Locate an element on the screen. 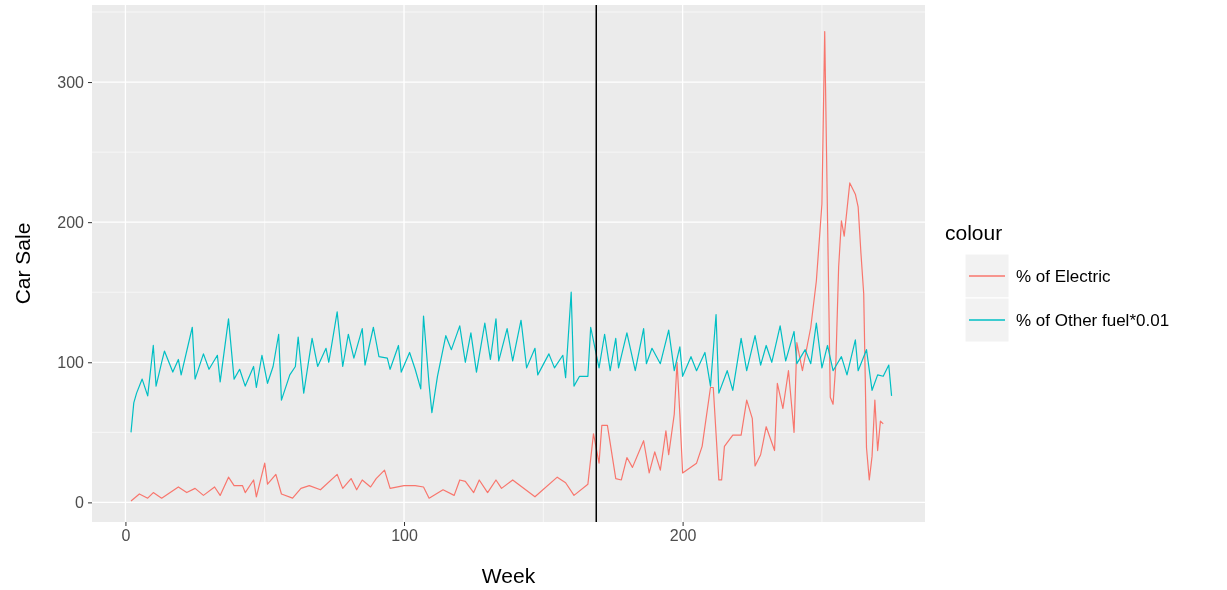 Image resolution: width=1227 pixels, height=590 pixels. x-tick-label: 100 is located at coordinates (404, 536).